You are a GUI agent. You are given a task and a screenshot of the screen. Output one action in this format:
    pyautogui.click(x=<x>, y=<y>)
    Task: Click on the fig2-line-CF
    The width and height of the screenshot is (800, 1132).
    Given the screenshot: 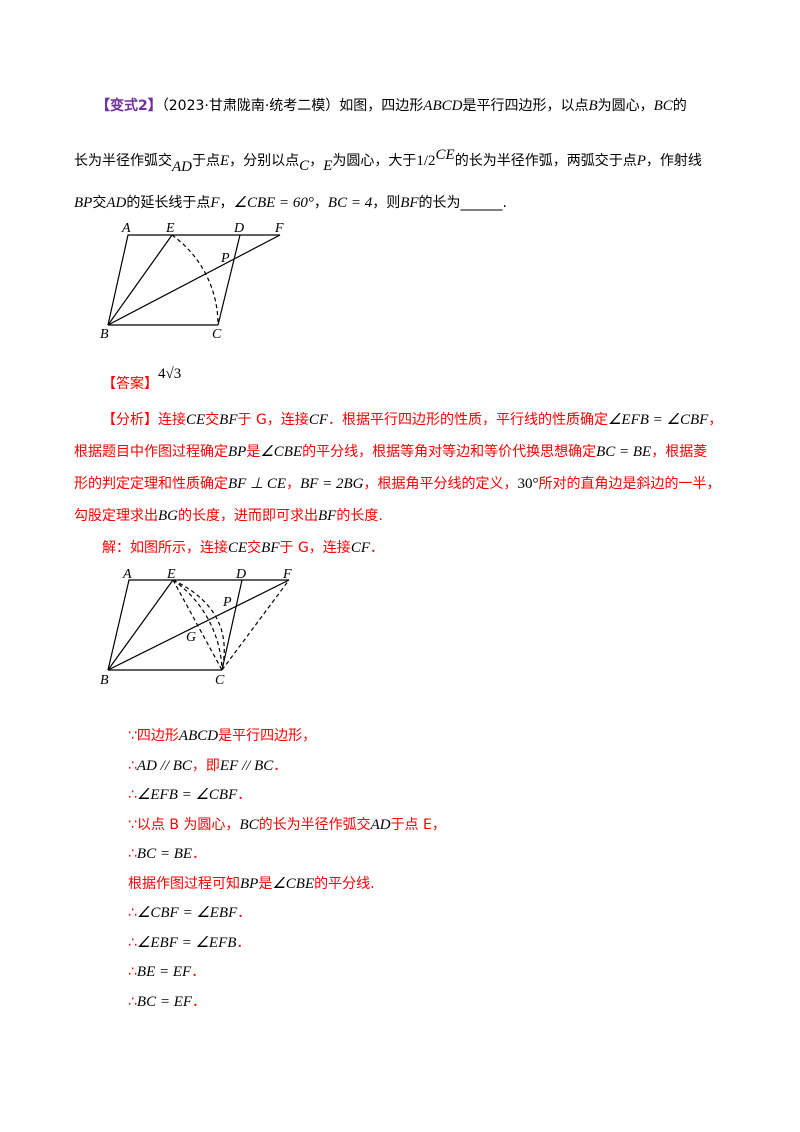 What is the action you would take?
    pyautogui.click(x=255, y=625)
    